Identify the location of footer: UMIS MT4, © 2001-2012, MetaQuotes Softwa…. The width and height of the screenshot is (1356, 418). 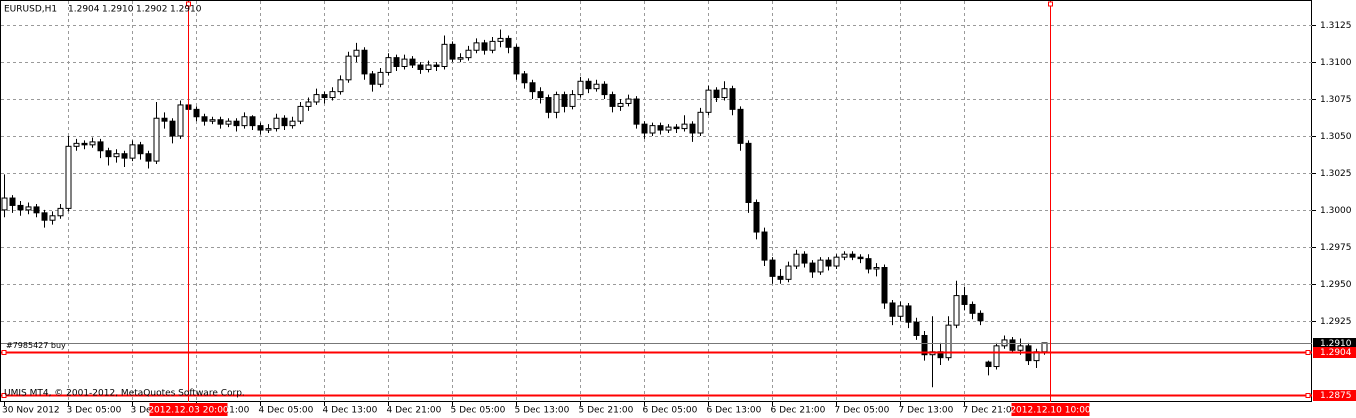
(124, 394).